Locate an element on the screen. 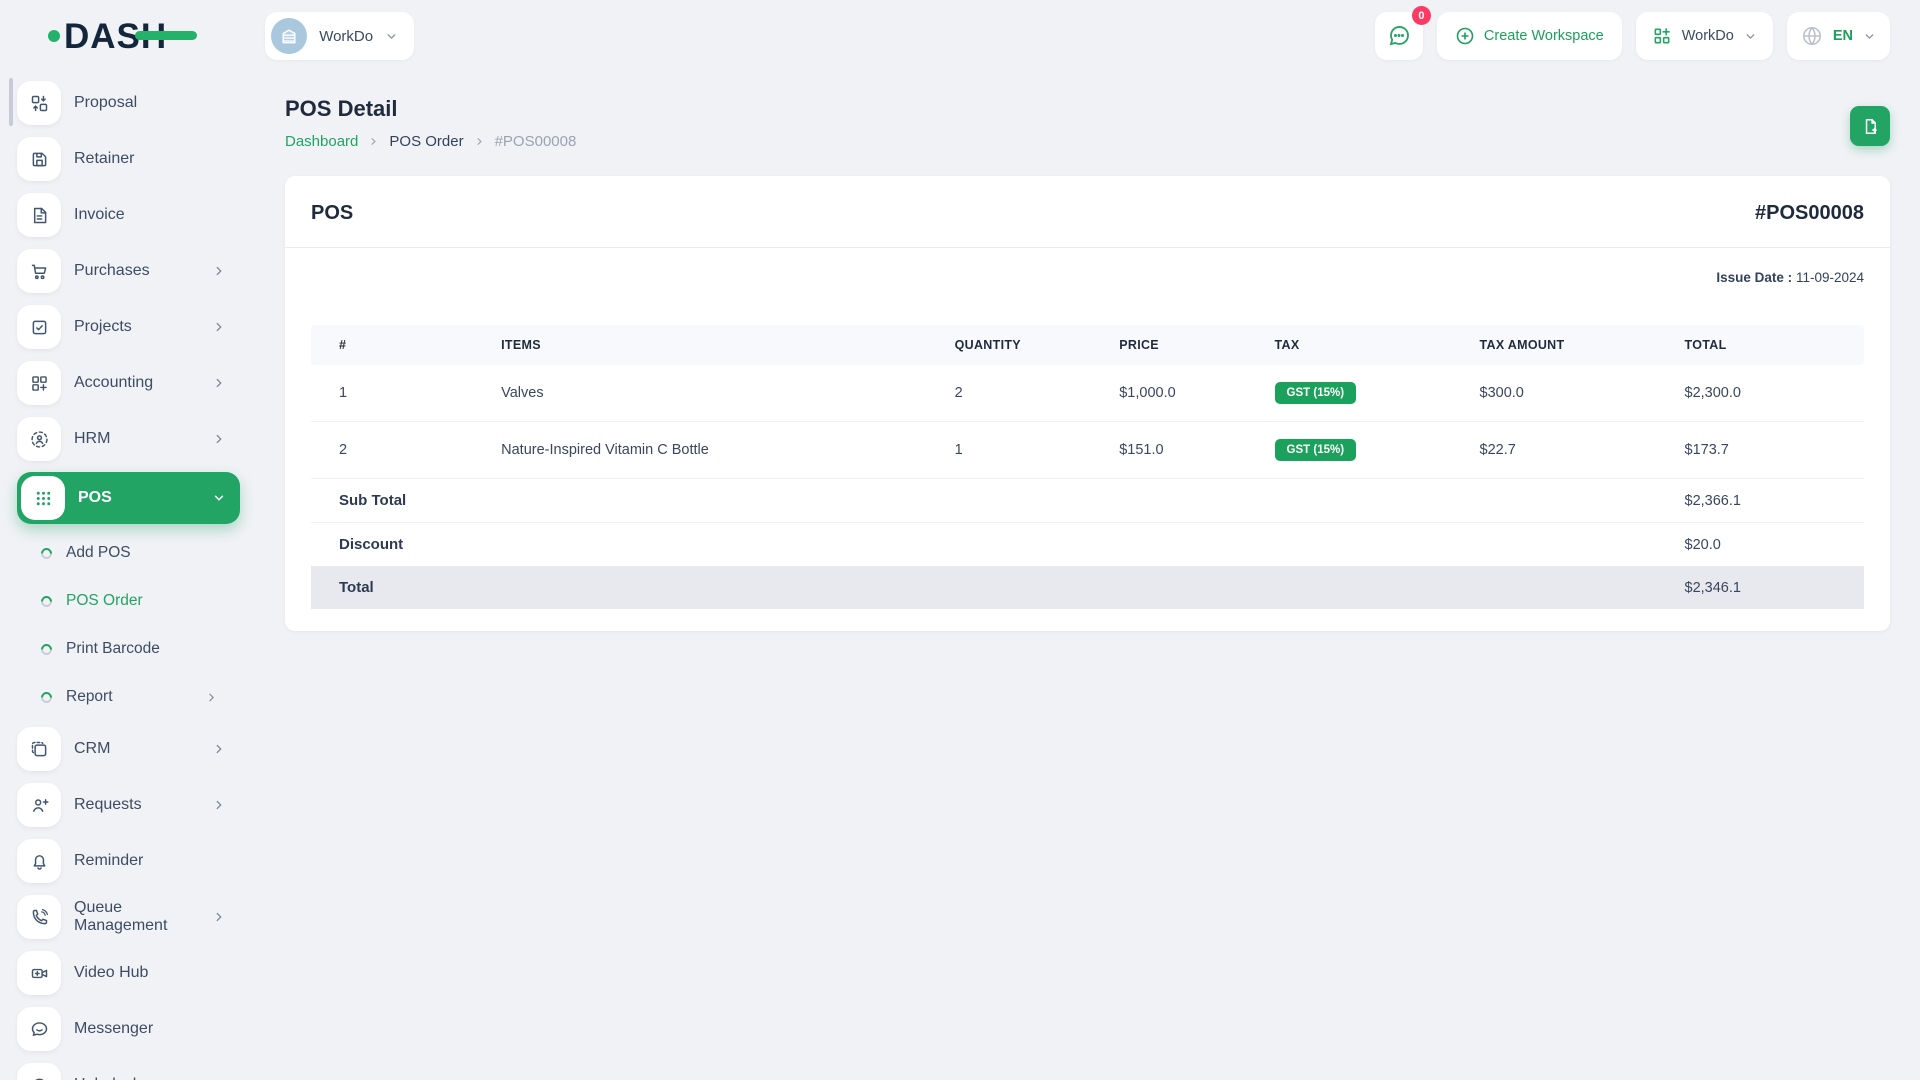  dots-grid-icon is located at coordinates (43, 498).